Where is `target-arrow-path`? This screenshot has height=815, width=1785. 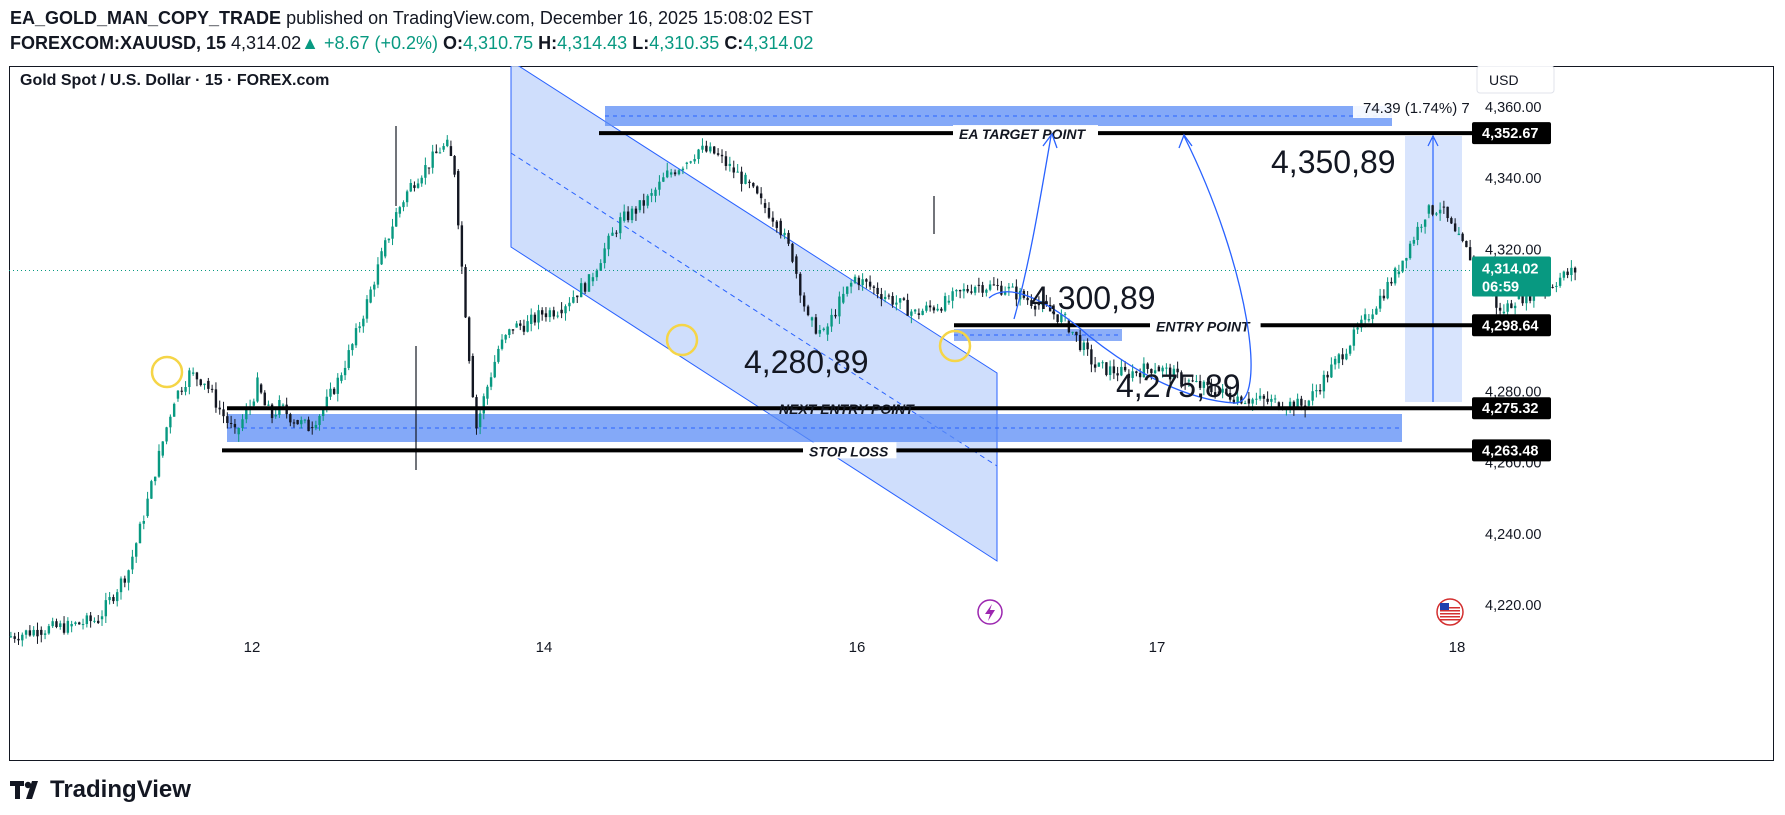 target-arrow-path is located at coordinates (1032, 227).